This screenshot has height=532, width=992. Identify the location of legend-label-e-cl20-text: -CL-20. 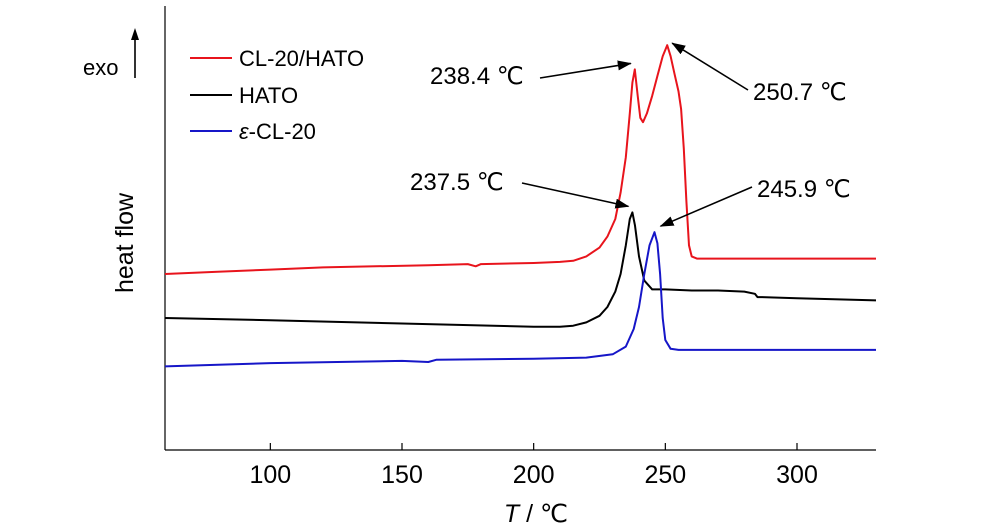
(282, 131).